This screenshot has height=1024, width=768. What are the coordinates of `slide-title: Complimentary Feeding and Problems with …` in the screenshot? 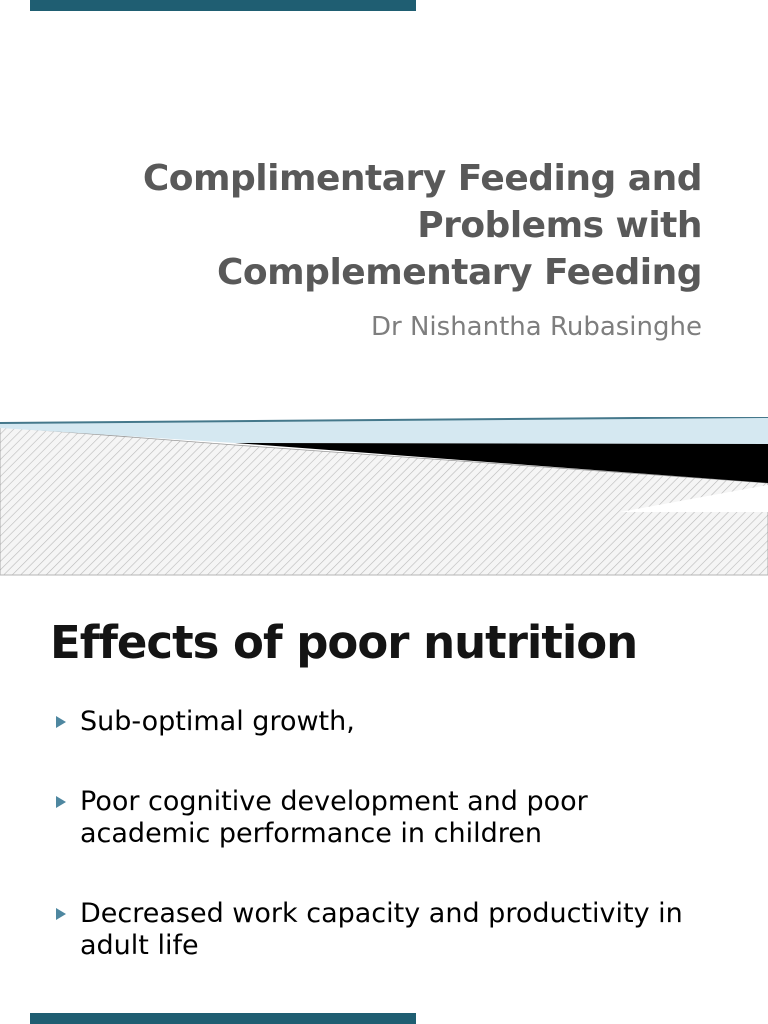 It's located at (371, 225).